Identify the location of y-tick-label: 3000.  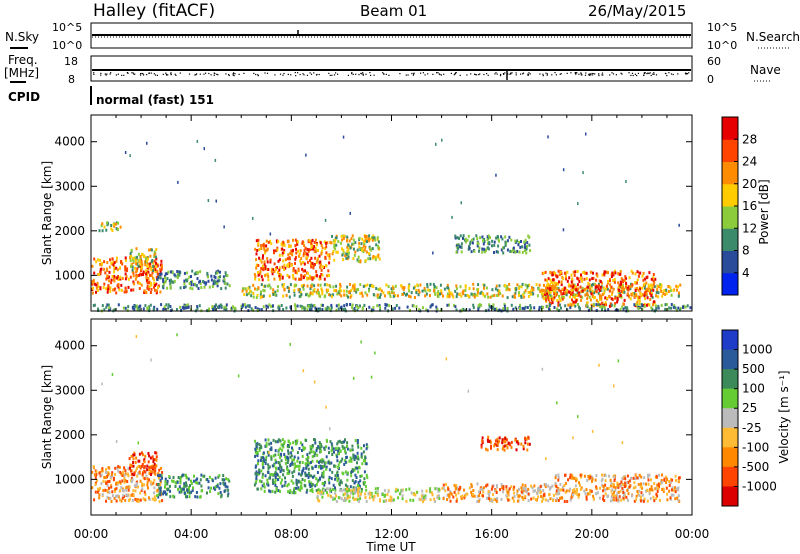
(69, 186).